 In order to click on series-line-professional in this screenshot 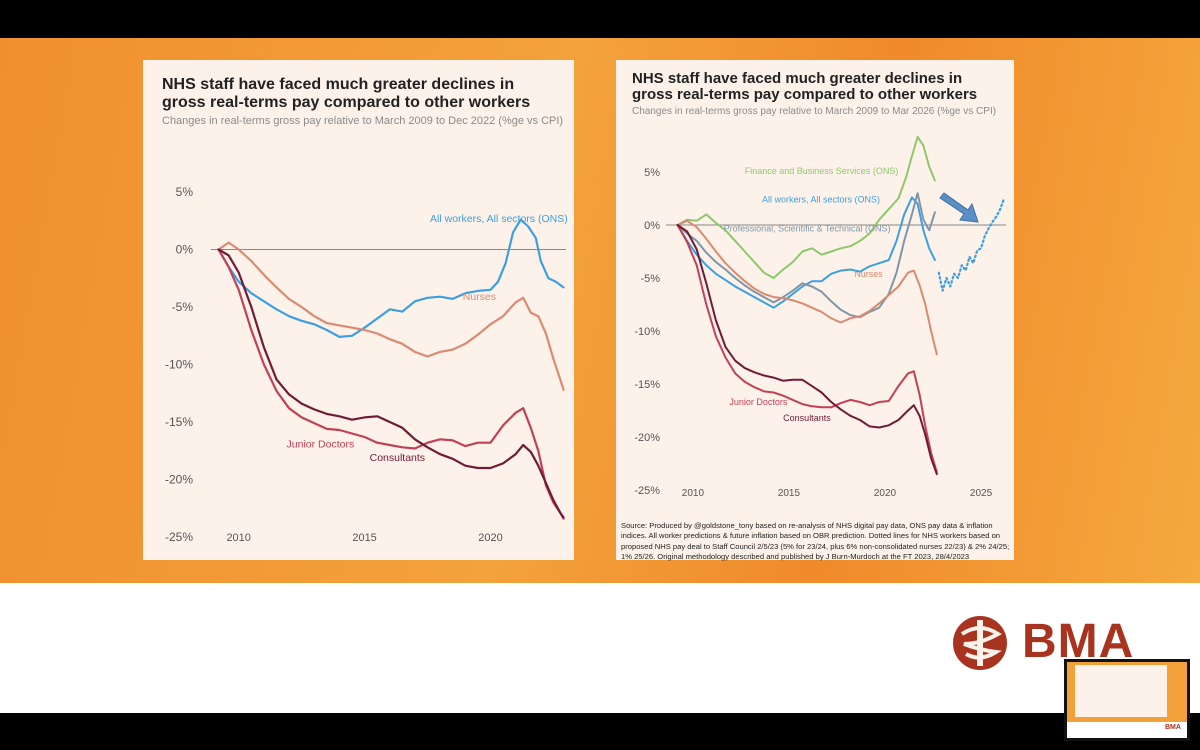, I will do `click(806, 255)`.